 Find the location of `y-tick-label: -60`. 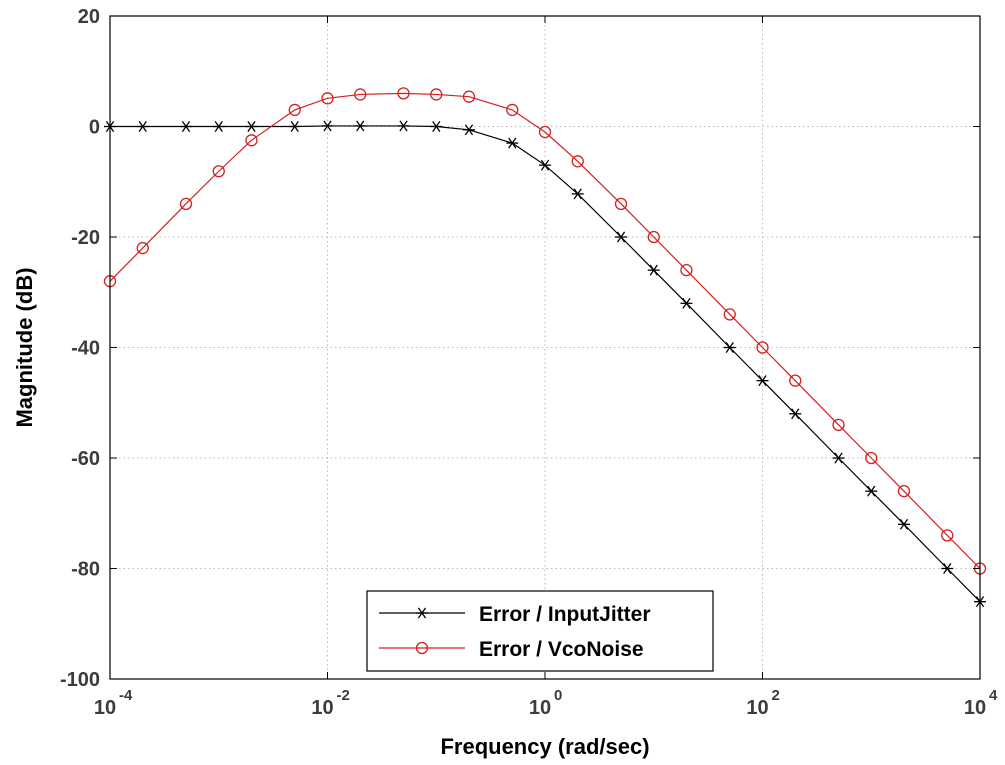

y-tick-label: -60 is located at coordinates (85, 459).